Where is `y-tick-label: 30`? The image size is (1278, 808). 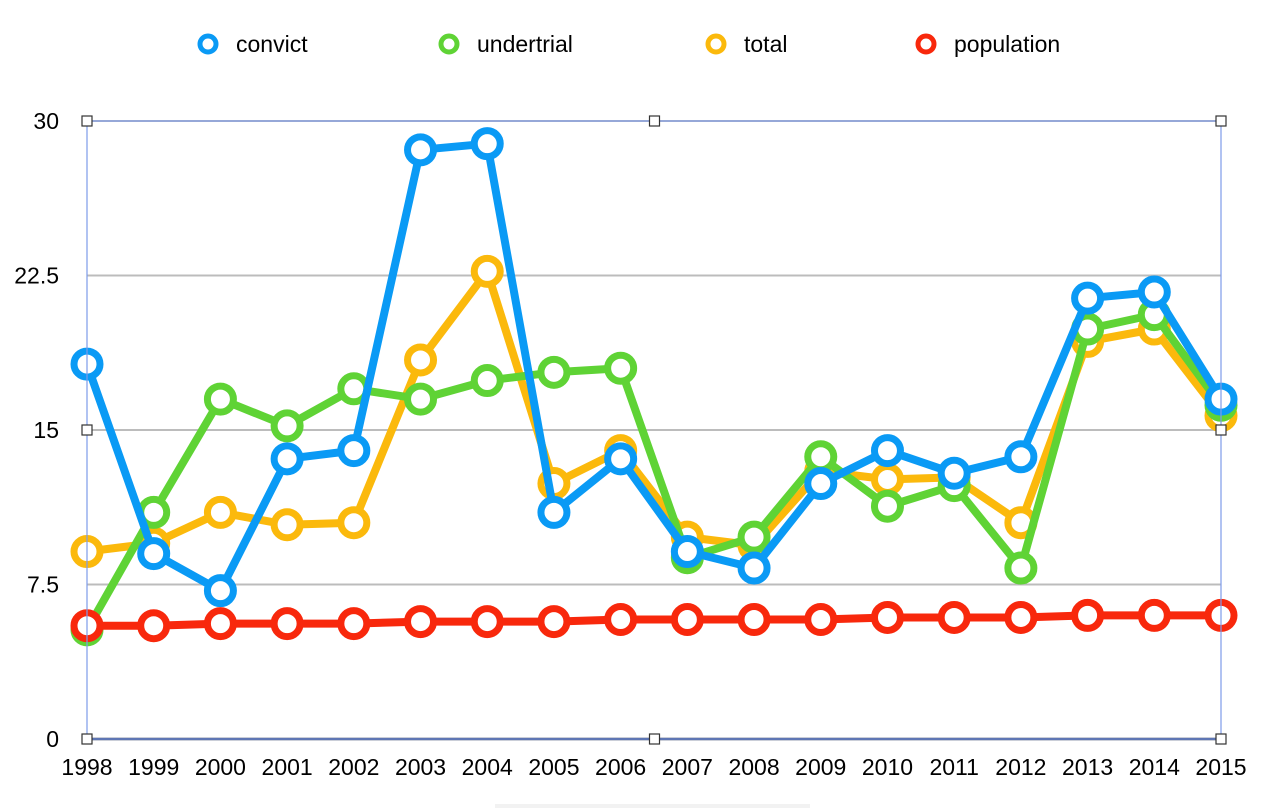
y-tick-label: 30 is located at coordinates (46, 121).